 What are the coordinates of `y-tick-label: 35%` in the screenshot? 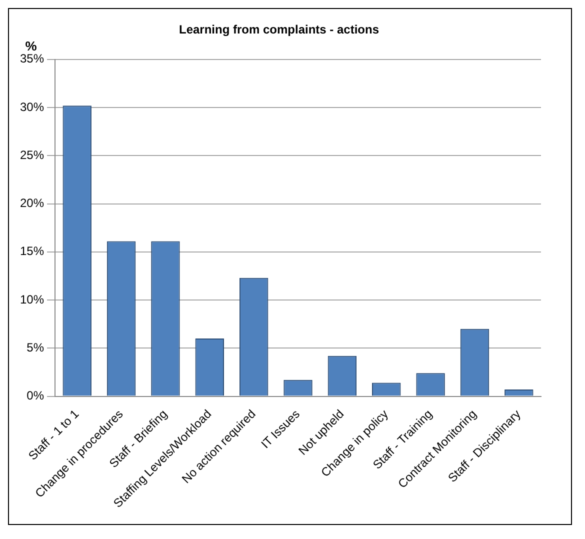 It's located at (32, 59).